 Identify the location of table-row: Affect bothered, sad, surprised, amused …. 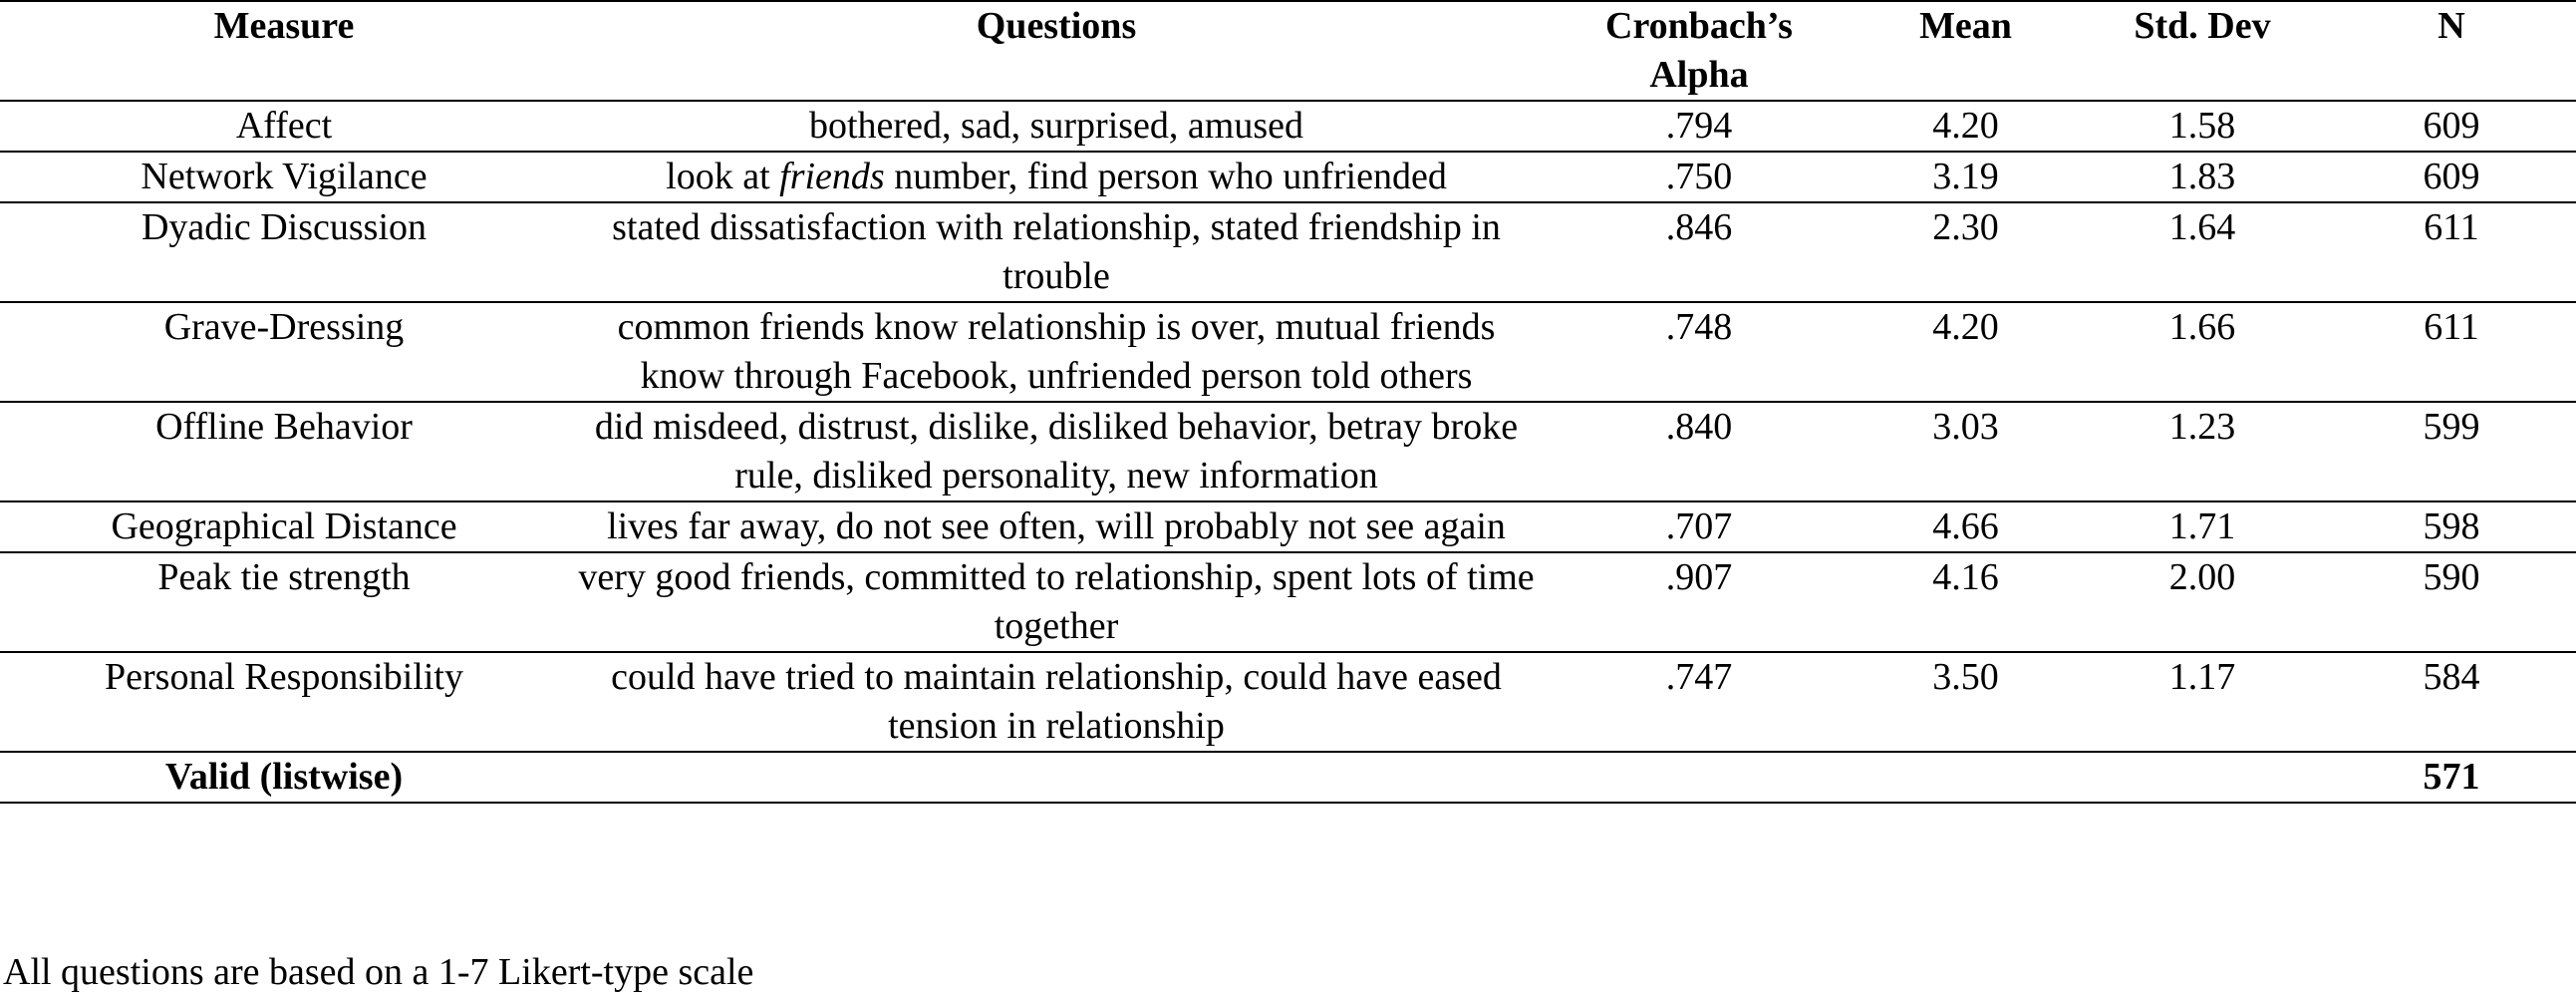
(1288, 126).